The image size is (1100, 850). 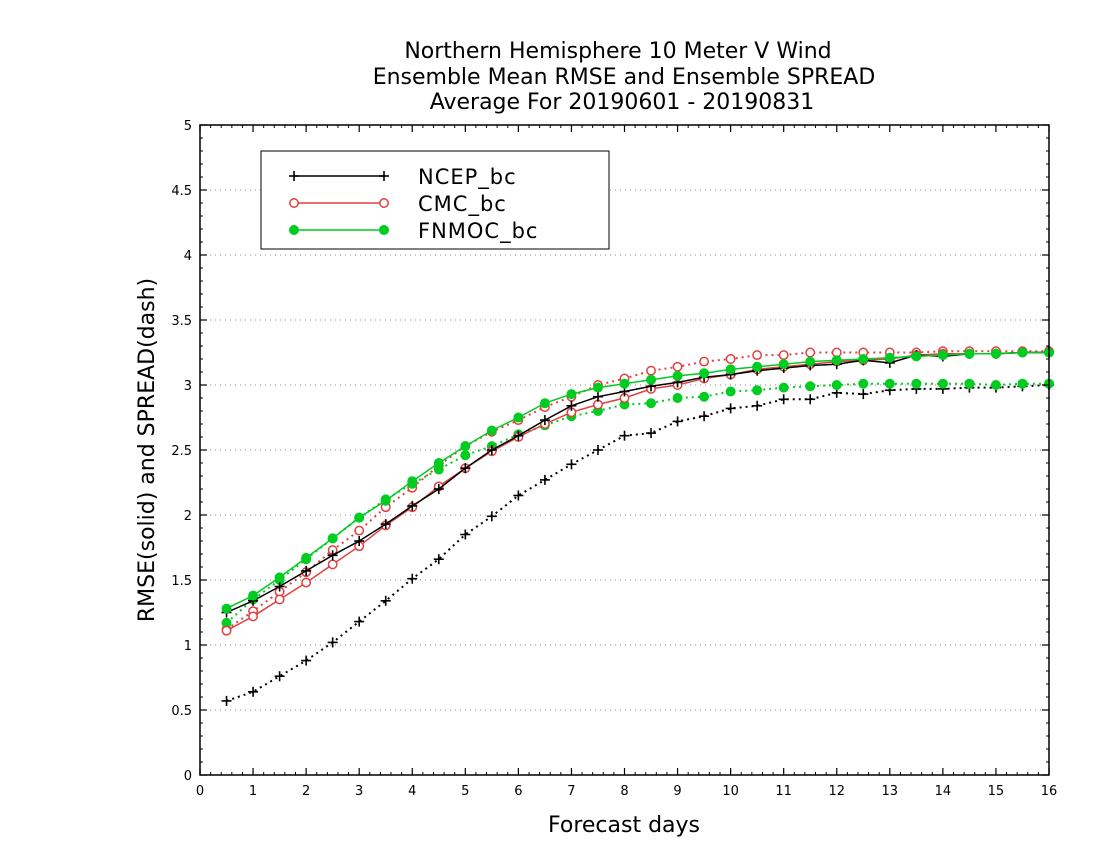 I want to click on x-tick-label: 7, so click(x=571, y=791).